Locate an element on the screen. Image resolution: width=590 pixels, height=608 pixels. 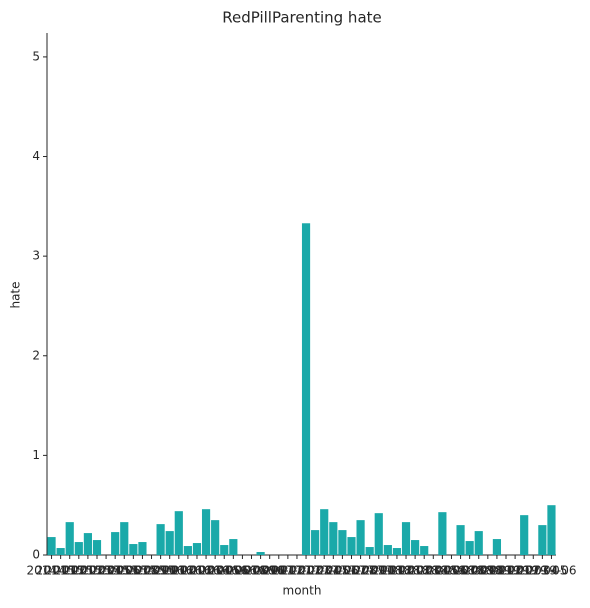
x-tick-label: 2017-05 is located at coordinates (324, 571).